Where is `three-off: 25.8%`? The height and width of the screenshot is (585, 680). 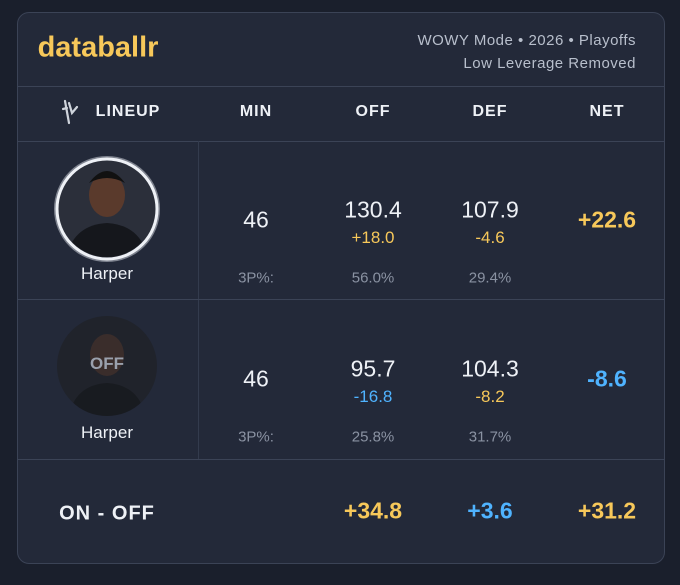 three-off: 25.8% is located at coordinates (373, 437).